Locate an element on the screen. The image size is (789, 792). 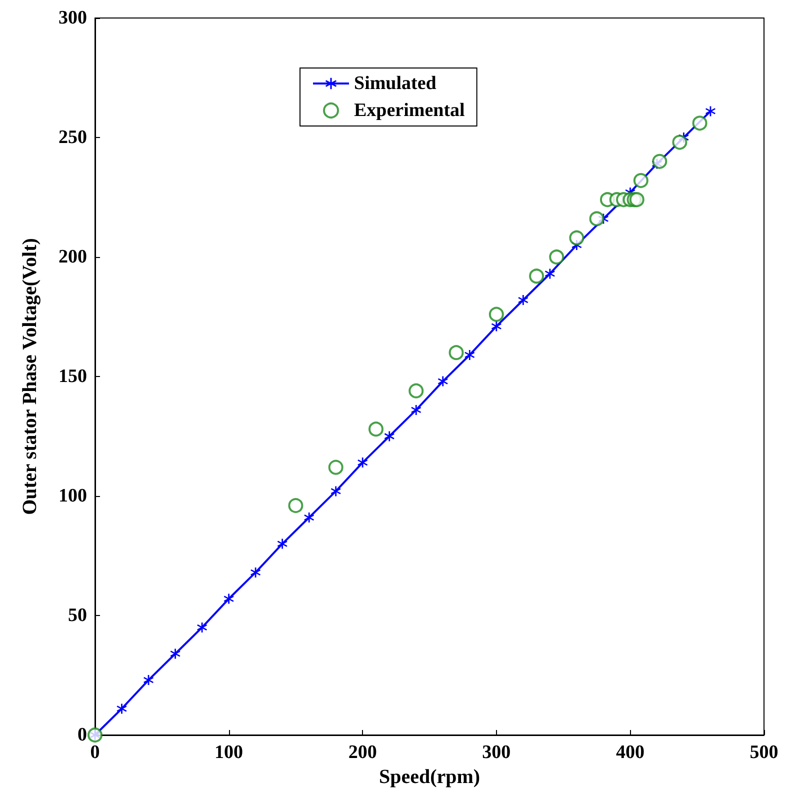
y-tick-label: 50 is located at coordinates (77, 615).